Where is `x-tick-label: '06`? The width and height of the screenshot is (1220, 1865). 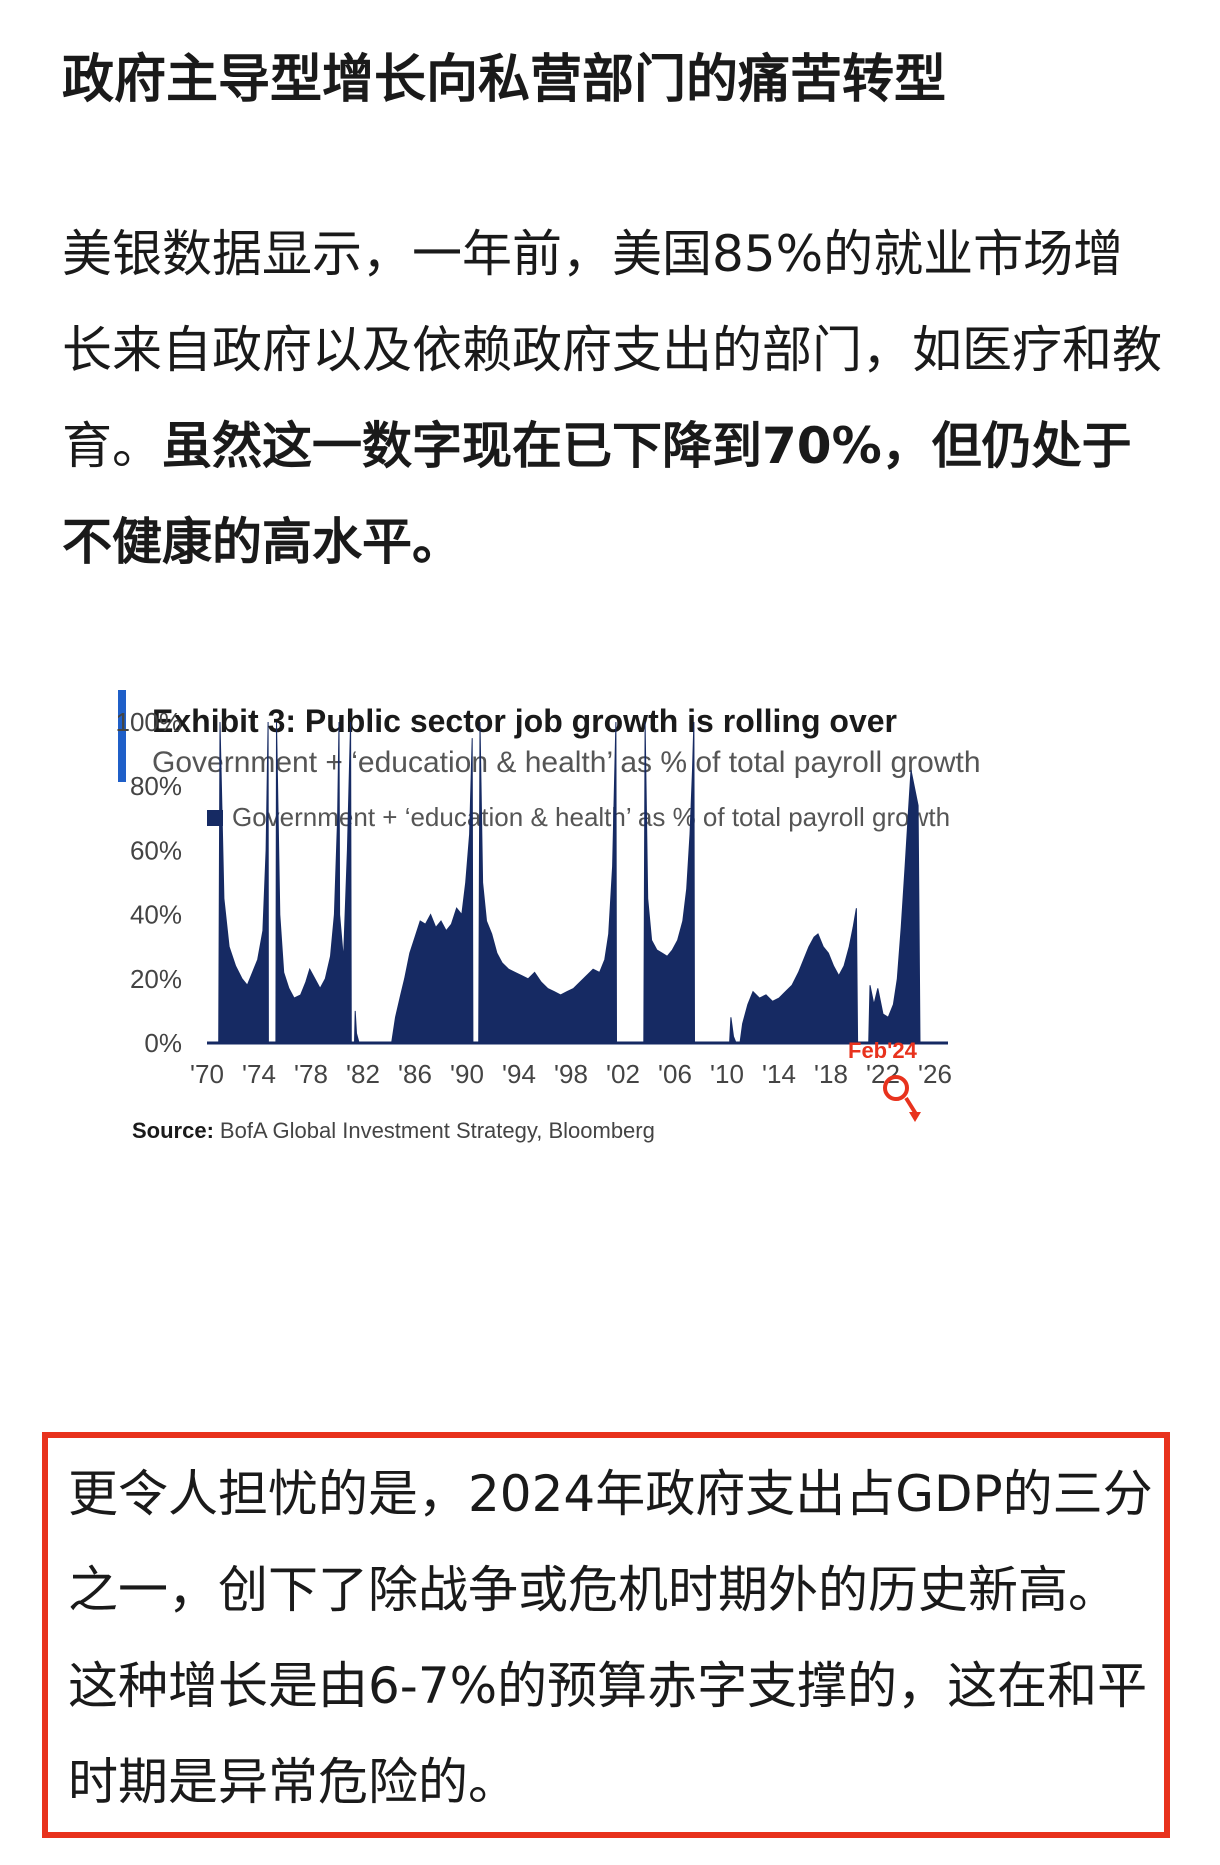 x-tick-label: '06 is located at coordinates (675, 1074).